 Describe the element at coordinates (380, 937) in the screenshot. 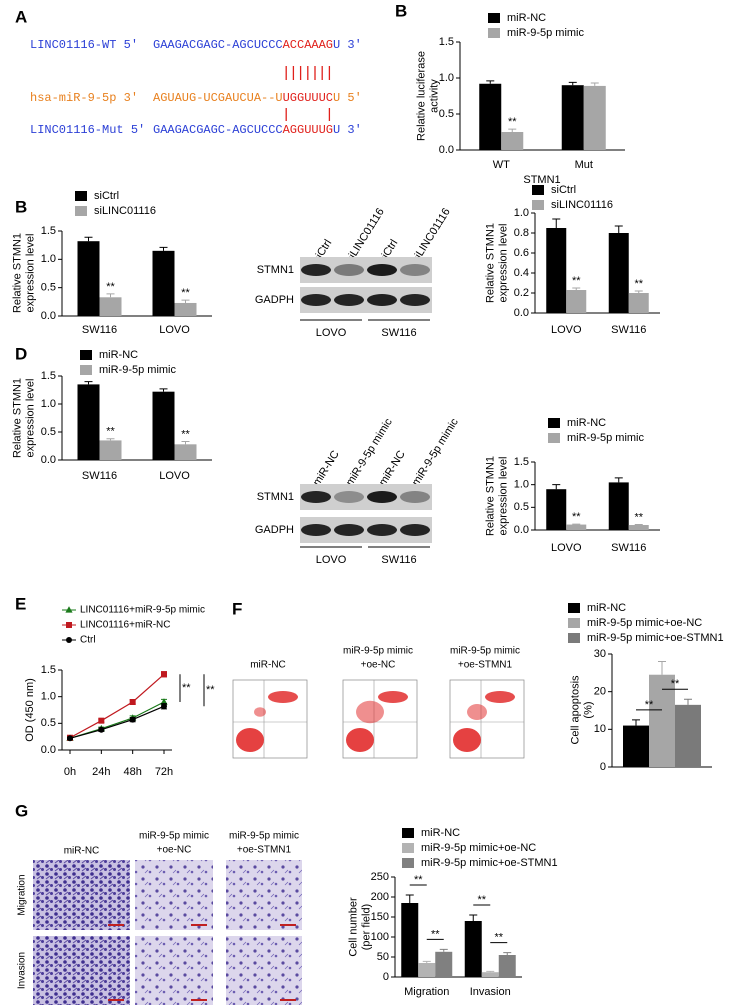

I see `y-tick-label: 100` at that location.